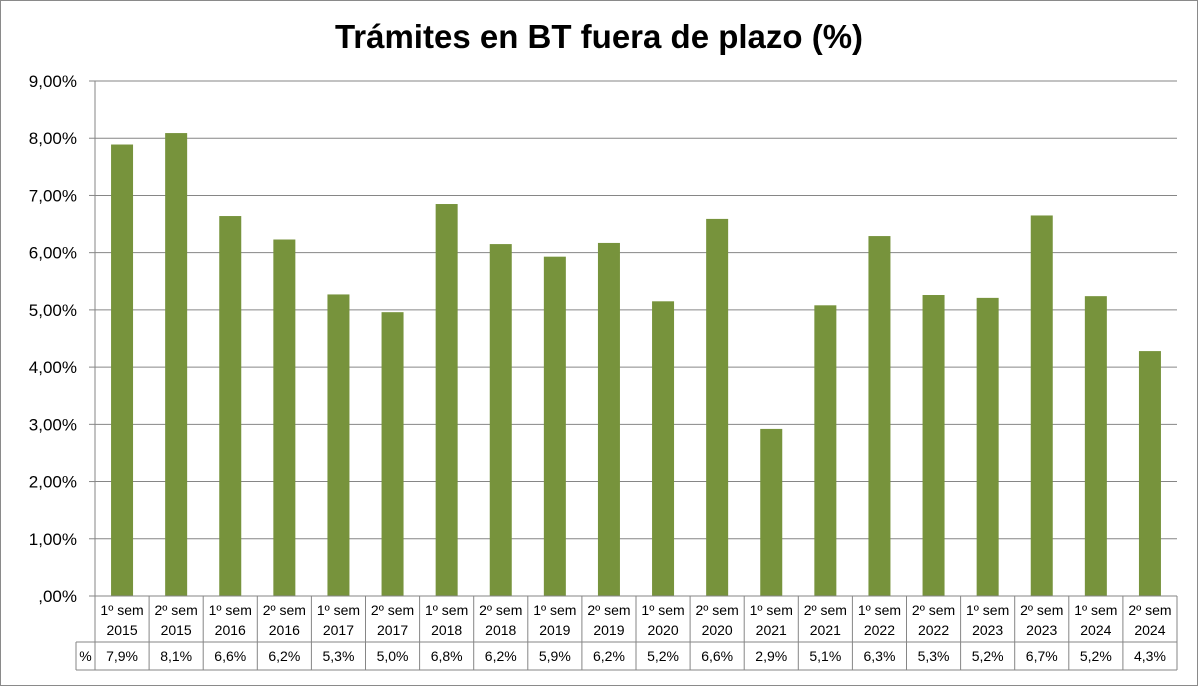 The height and width of the screenshot is (686, 1198). What do you see at coordinates (393, 656) in the screenshot?
I see `table-value: 5,0%` at bounding box center [393, 656].